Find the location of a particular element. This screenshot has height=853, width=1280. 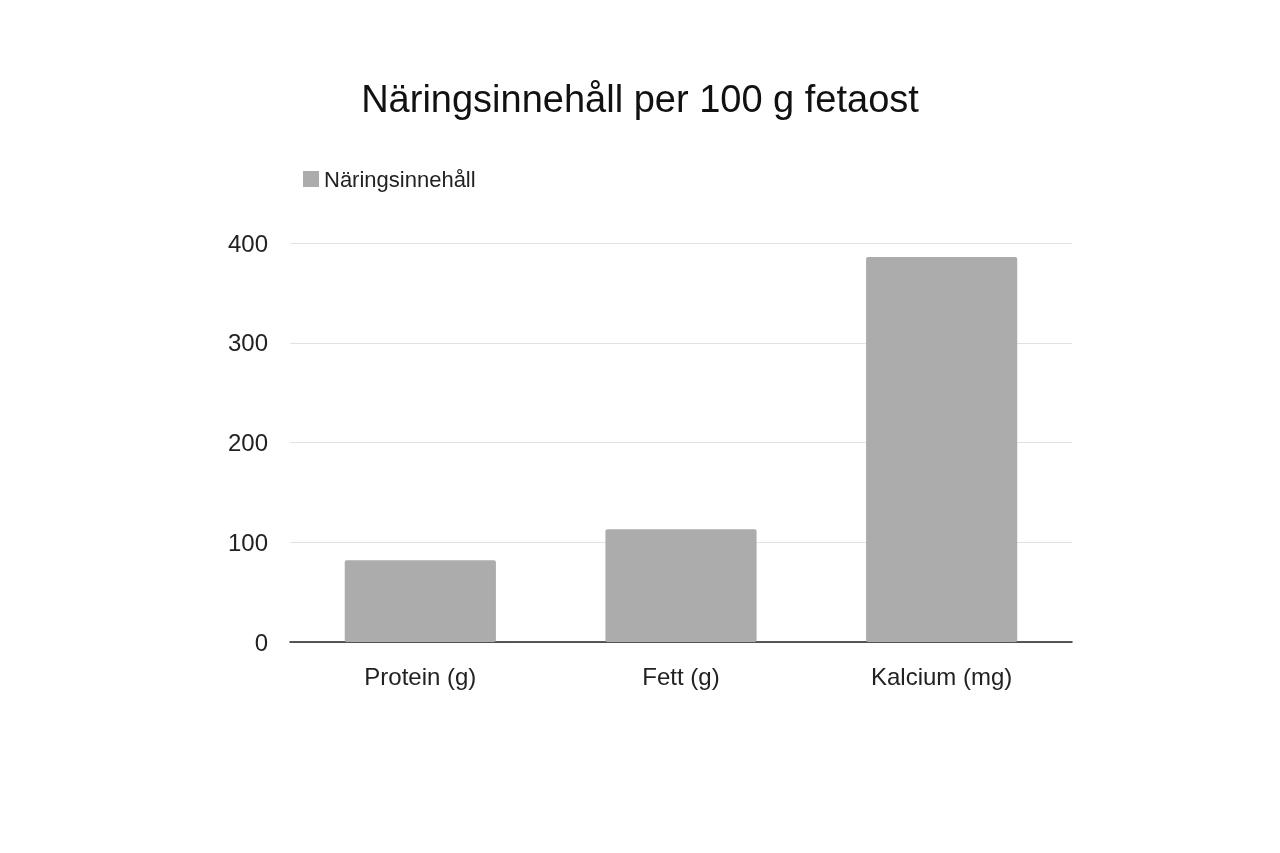

x-tick-label: Kalcium (mg) is located at coordinates (941, 676).